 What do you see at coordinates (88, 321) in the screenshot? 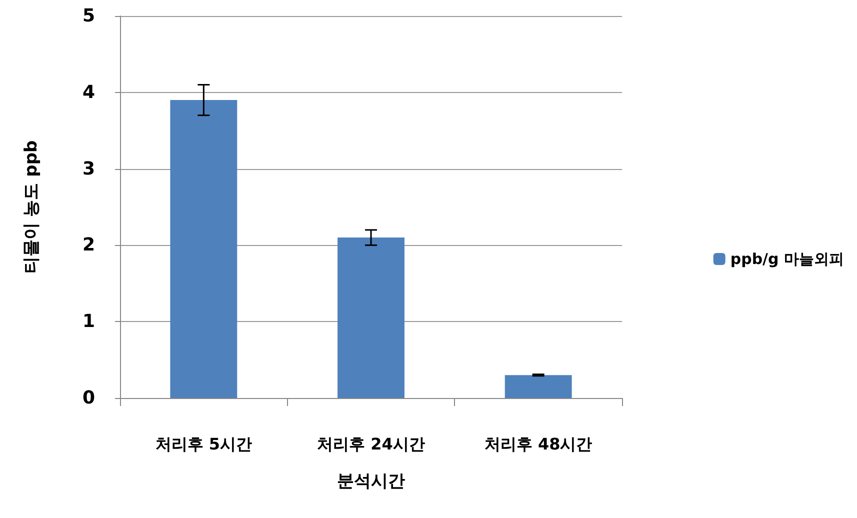
I see `y-tick-label: 1` at bounding box center [88, 321].